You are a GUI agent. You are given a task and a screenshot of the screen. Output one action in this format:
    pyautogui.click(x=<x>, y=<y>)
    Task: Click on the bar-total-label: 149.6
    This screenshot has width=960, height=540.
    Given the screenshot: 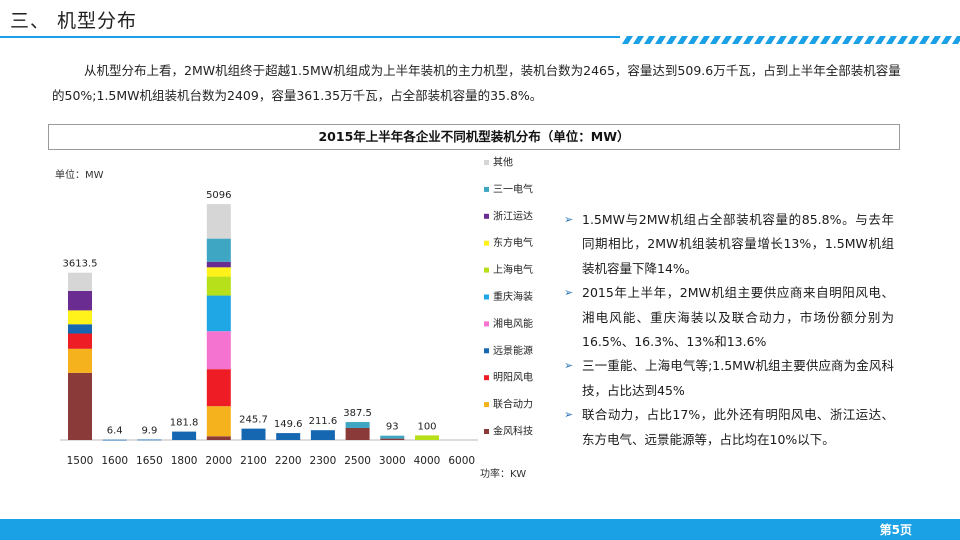 What is the action you would take?
    pyautogui.click(x=288, y=424)
    